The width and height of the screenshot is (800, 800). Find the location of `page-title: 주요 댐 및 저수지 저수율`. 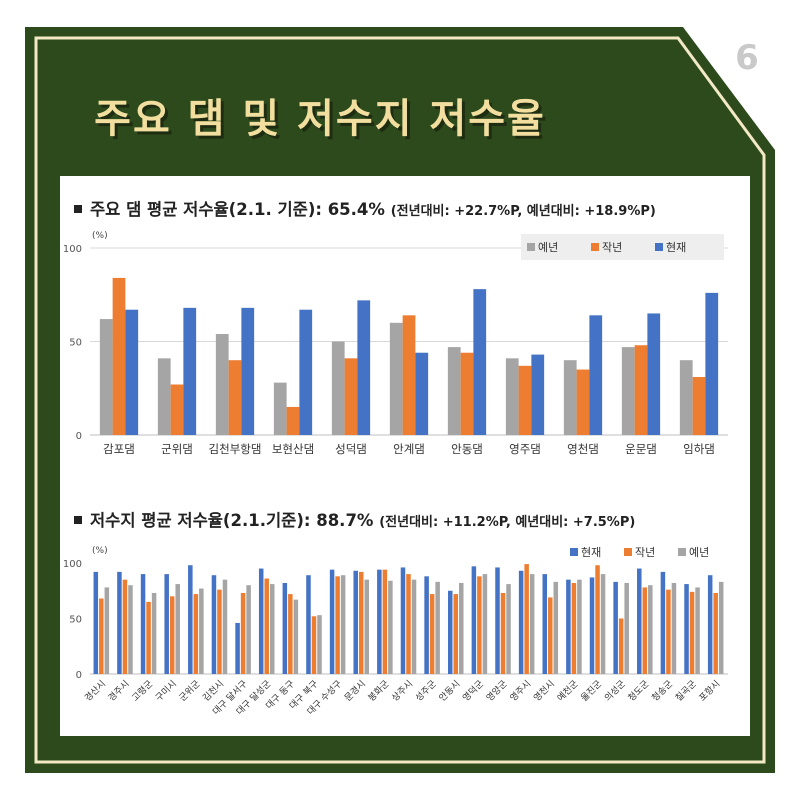

page-title: 주요 댐 및 저수지 저수율 is located at coordinates (320, 119).